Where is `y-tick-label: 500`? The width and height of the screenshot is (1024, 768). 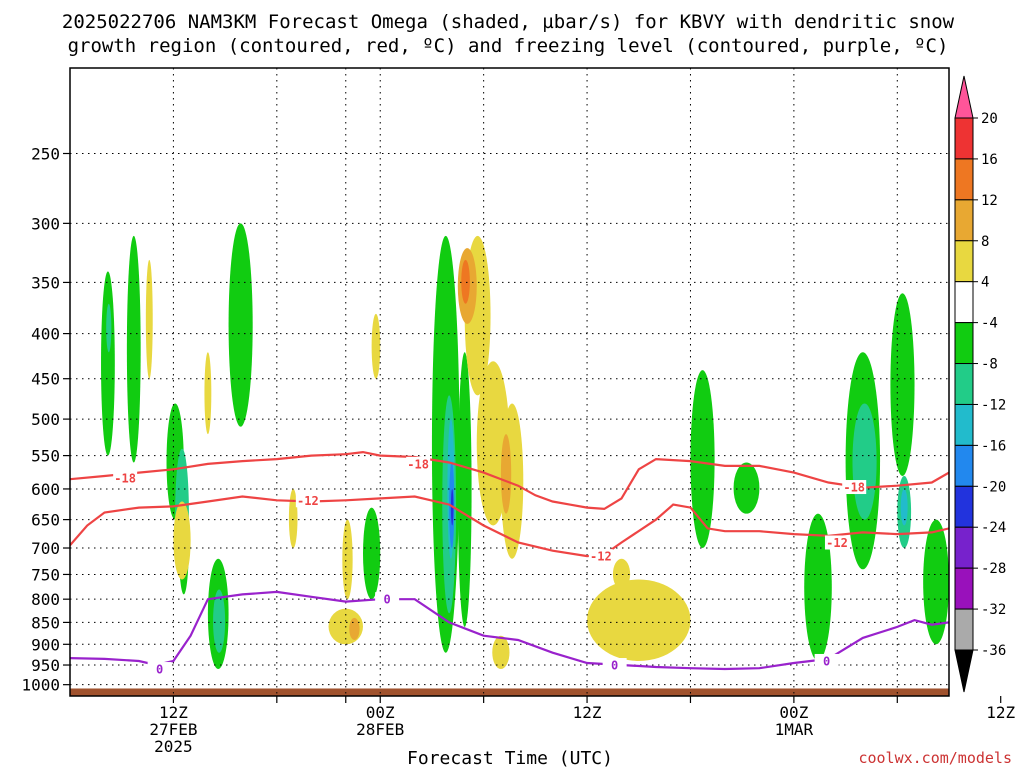
y-tick-label: 500 is located at coordinates (45, 419).